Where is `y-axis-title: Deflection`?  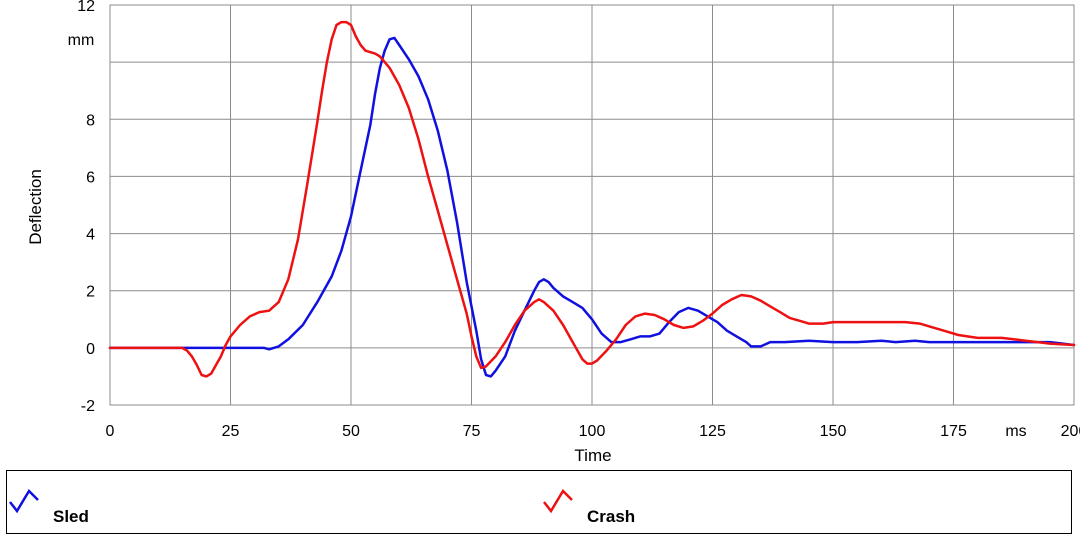 y-axis-title: Deflection is located at coordinates (35, 207).